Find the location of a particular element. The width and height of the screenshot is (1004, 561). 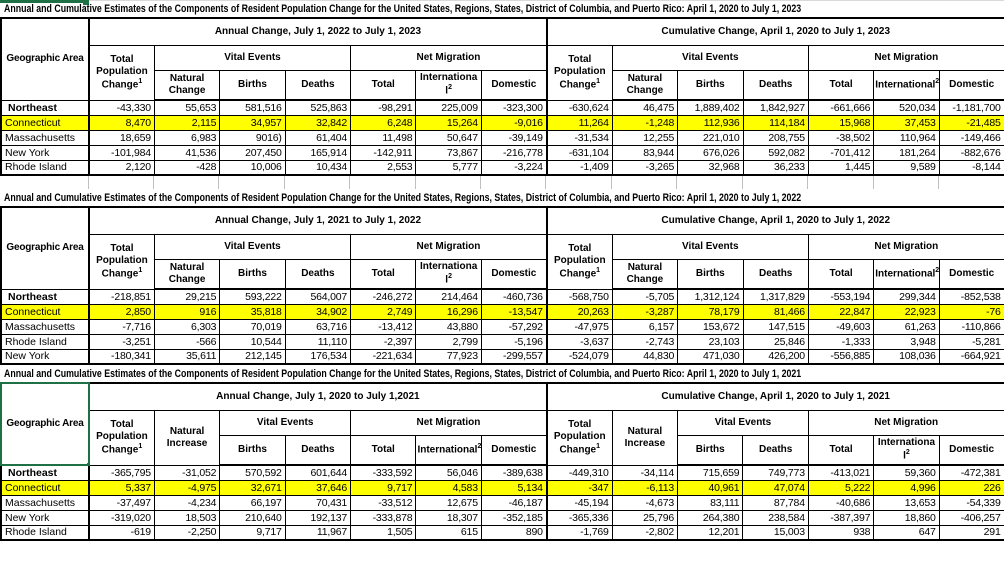

data-cell: -3,224 is located at coordinates (514, 167).